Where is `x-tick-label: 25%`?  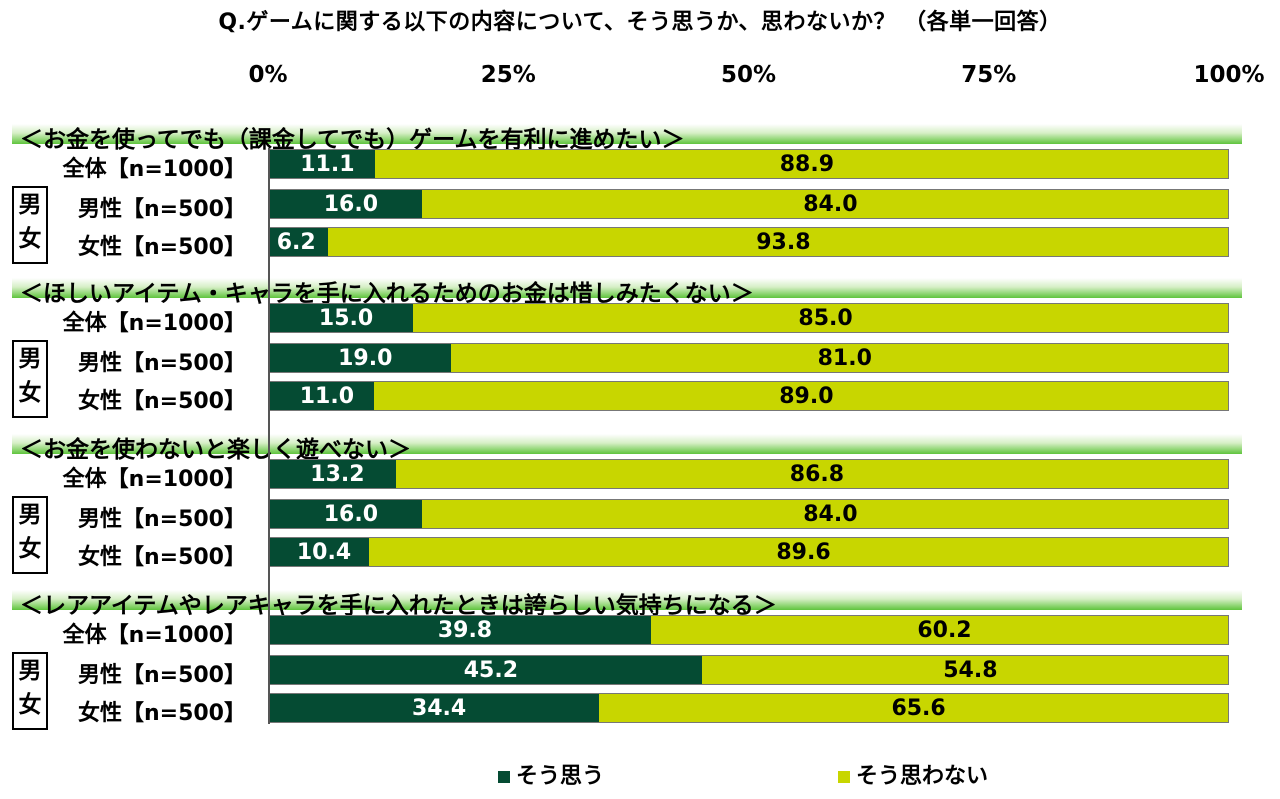
x-tick-label: 25% is located at coordinates (508, 75).